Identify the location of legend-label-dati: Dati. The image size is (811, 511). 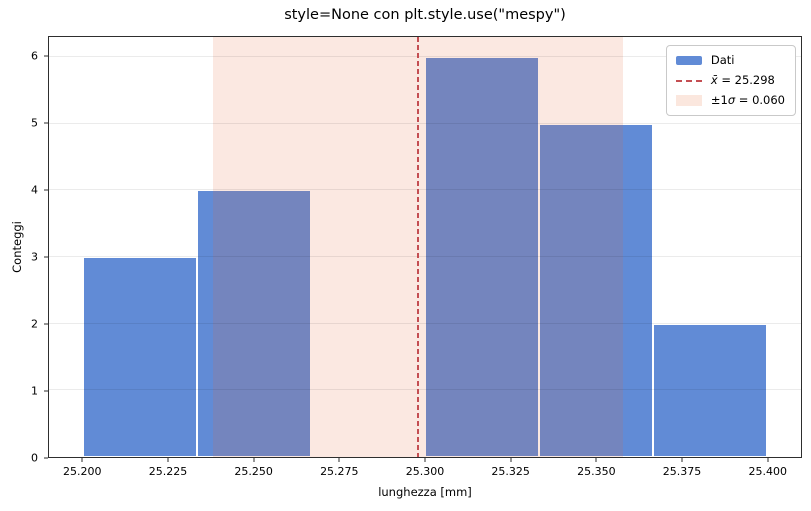
(722, 59).